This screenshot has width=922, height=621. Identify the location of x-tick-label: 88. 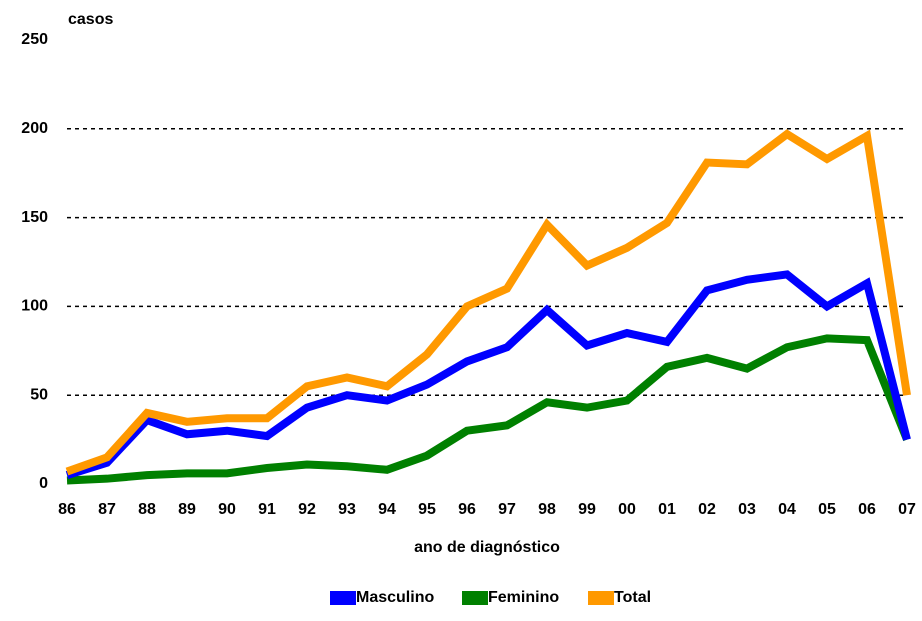
(147, 509).